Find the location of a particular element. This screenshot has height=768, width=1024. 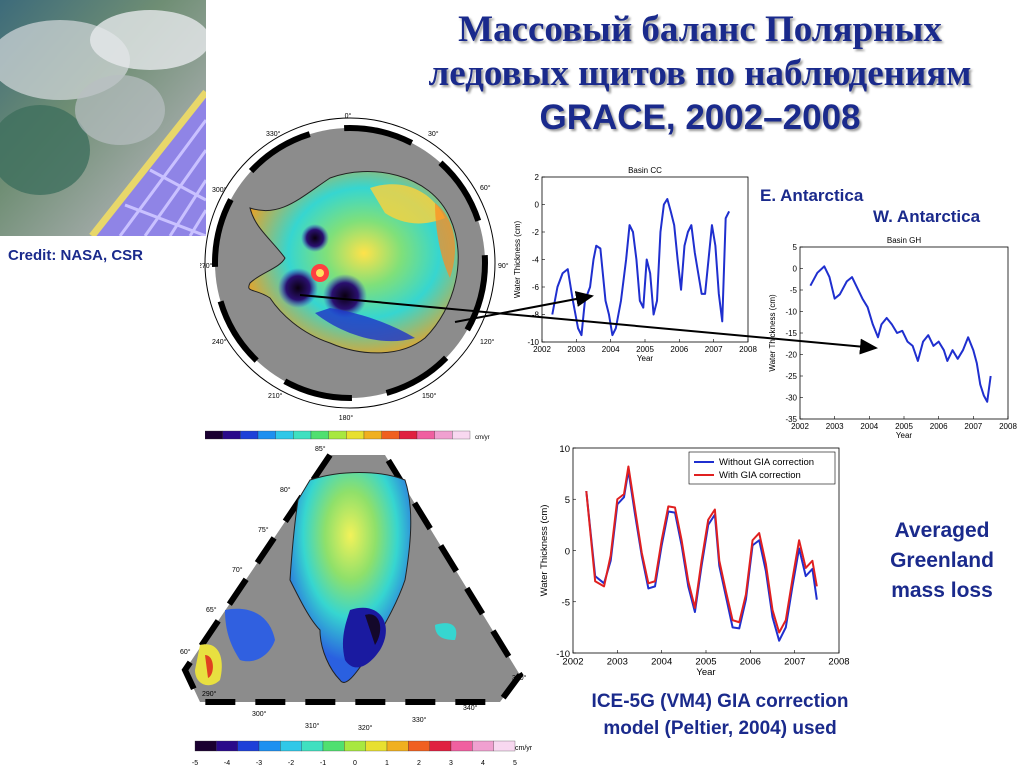

lon-label: 30° is located at coordinates (433, 134).